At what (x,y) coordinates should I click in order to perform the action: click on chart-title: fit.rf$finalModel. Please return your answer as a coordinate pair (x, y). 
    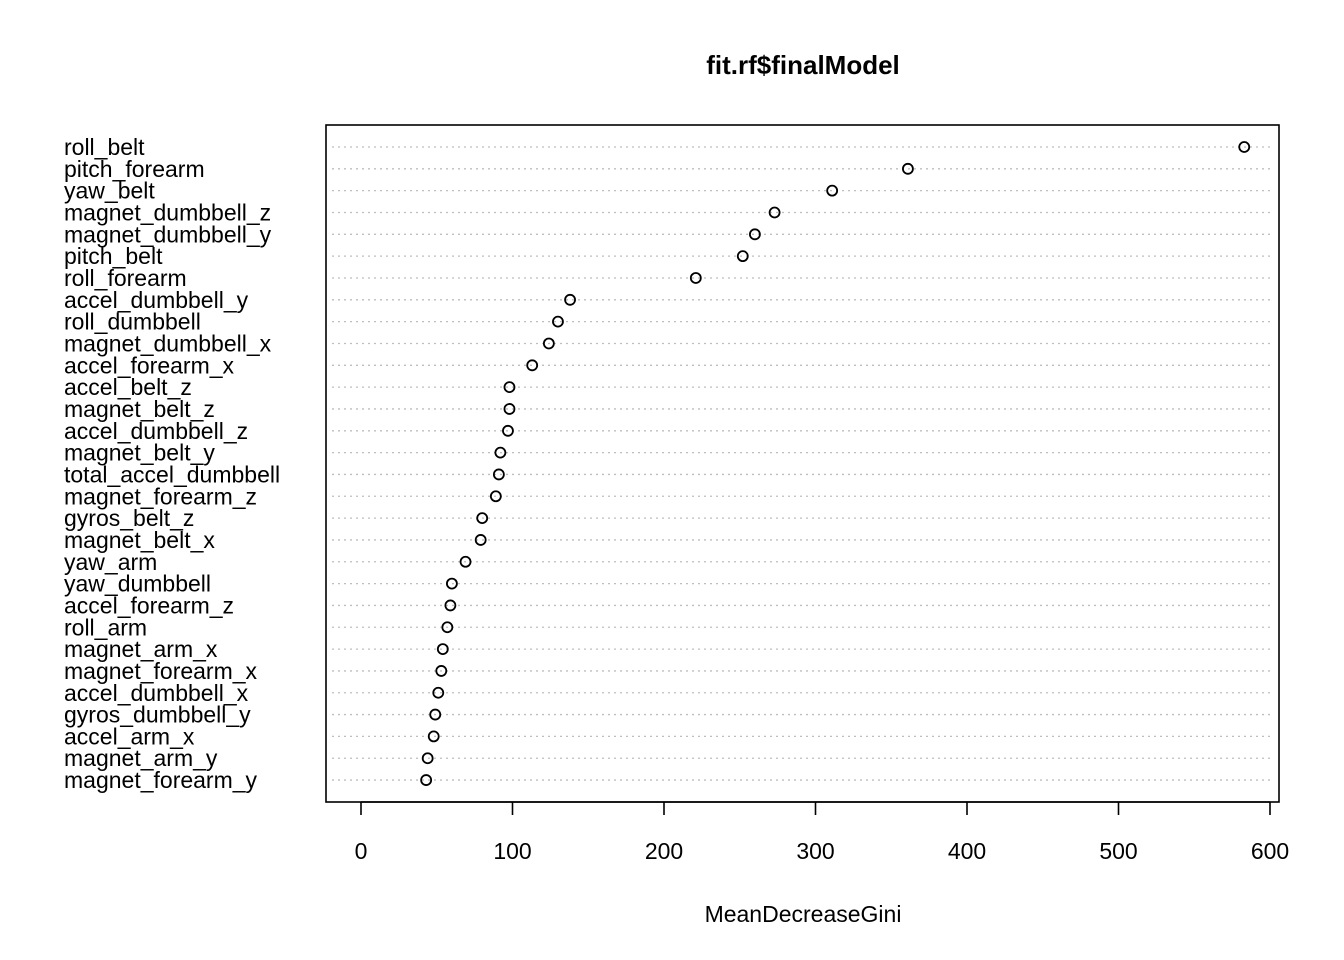
    Looking at the image, I should click on (803, 65).